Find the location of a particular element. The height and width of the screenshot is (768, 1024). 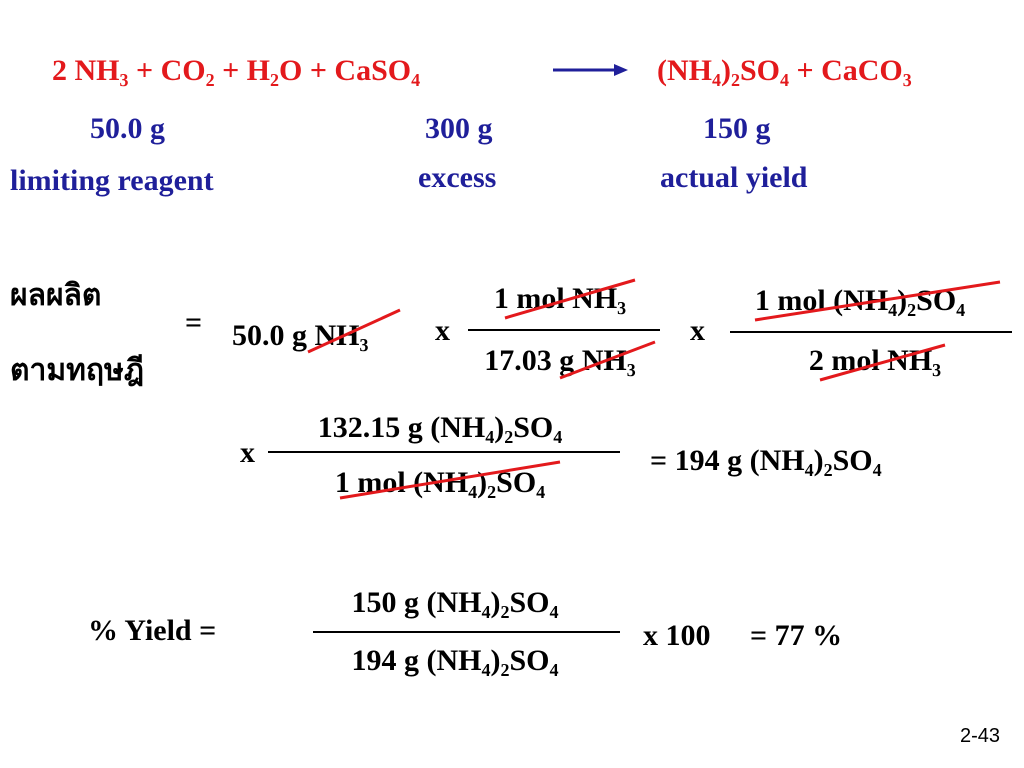

times: x 100 is located at coordinates (677, 635).